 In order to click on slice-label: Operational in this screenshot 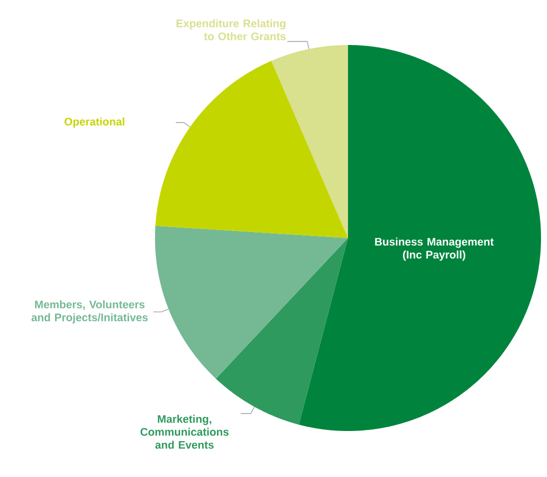, I will do `click(94, 122)`.